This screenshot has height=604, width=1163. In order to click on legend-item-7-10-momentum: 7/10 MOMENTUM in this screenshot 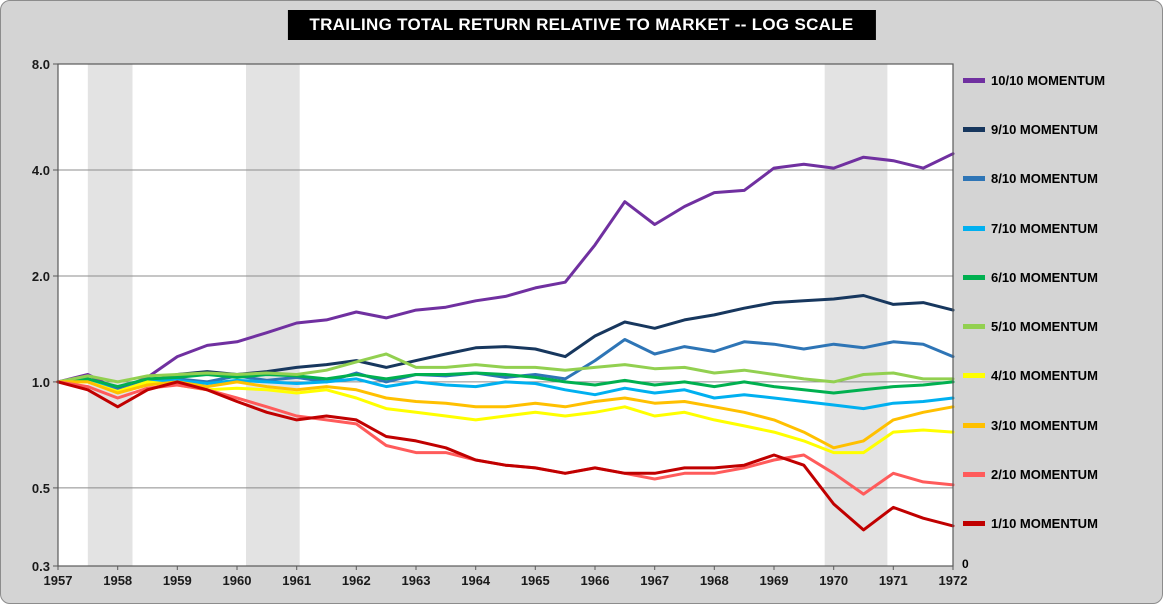, I will do `click(1034, 228)`.